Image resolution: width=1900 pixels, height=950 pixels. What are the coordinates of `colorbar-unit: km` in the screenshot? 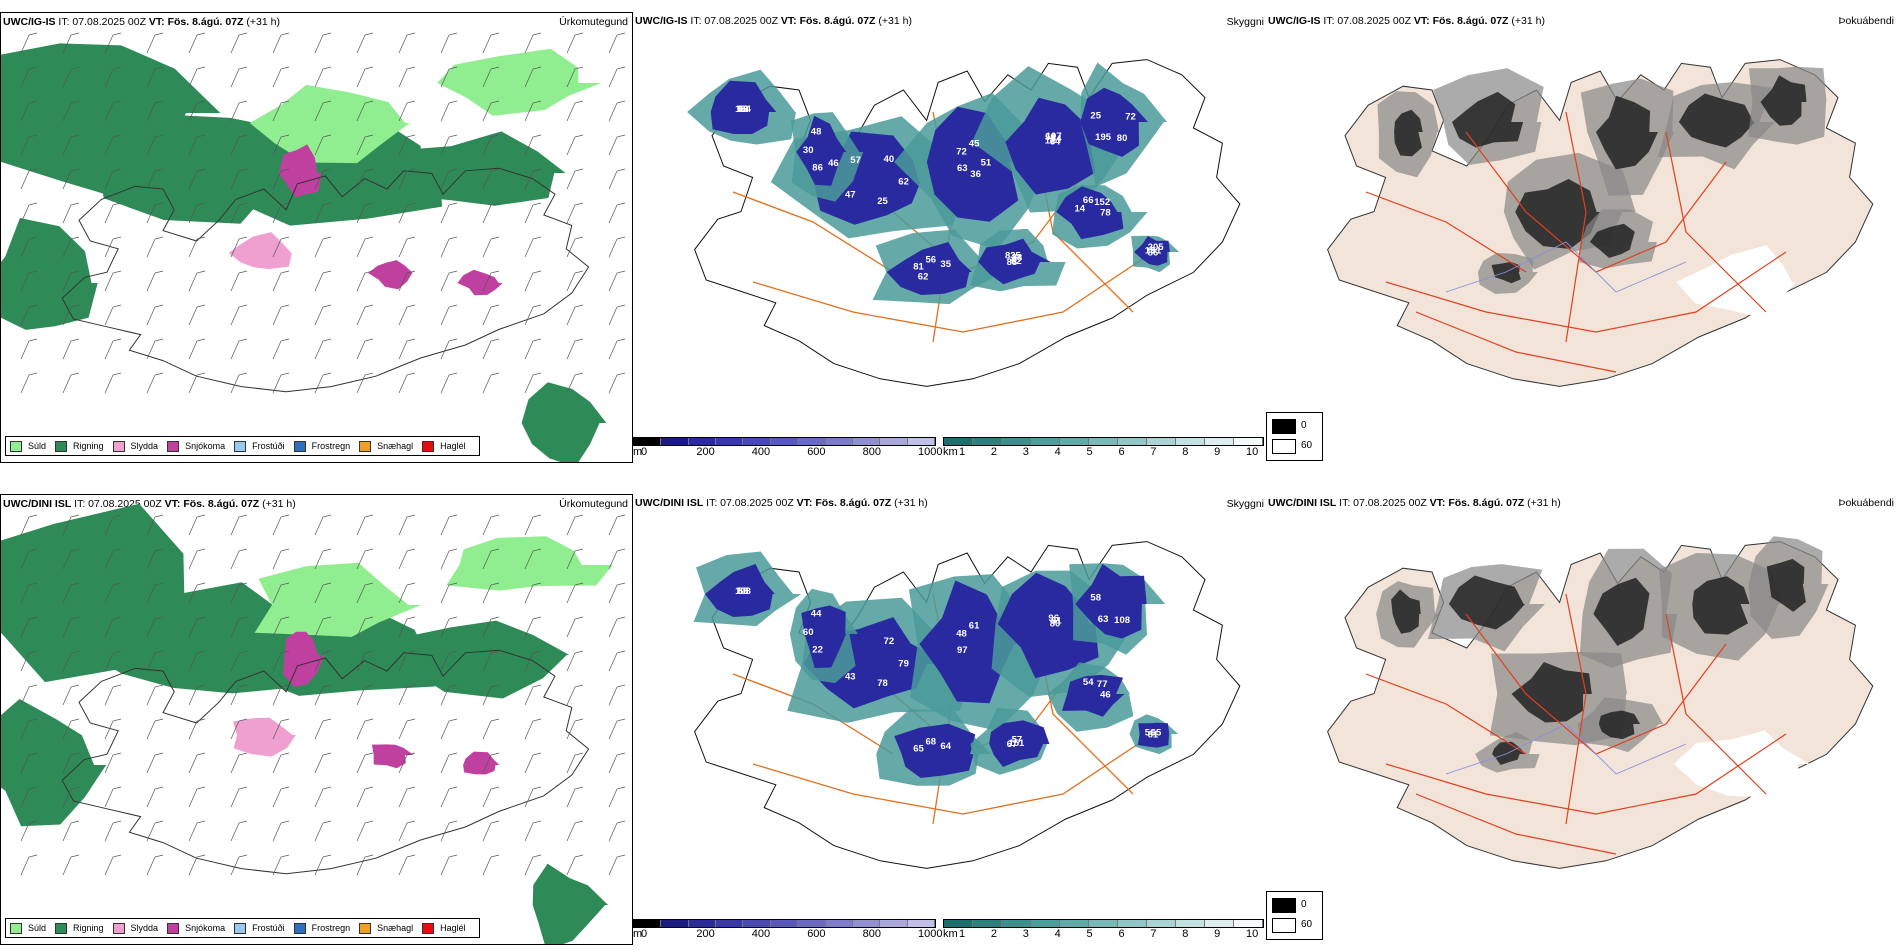 It's located at (950, 934).